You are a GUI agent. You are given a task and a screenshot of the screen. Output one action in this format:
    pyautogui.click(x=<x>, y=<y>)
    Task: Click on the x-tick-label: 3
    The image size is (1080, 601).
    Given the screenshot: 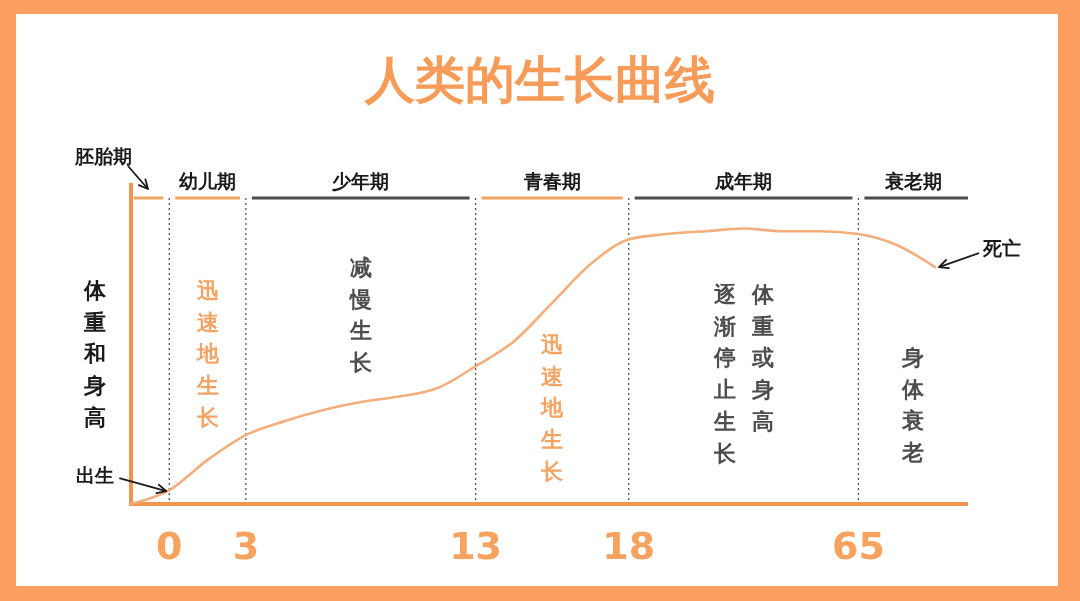 What is the action you would take?
    pyautogui.click(x=246, y=546)
    